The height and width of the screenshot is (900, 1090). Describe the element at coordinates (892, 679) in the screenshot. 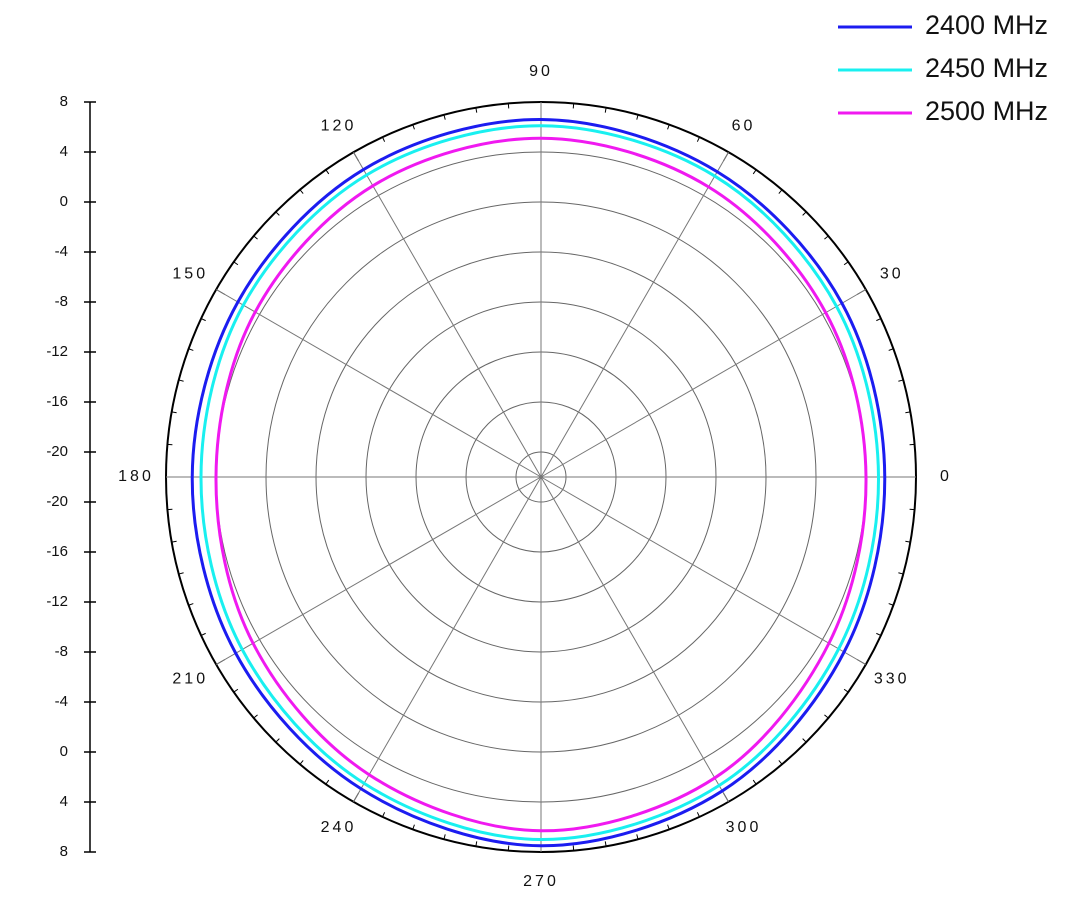

I see `theta-tick-label: 330` at that location.